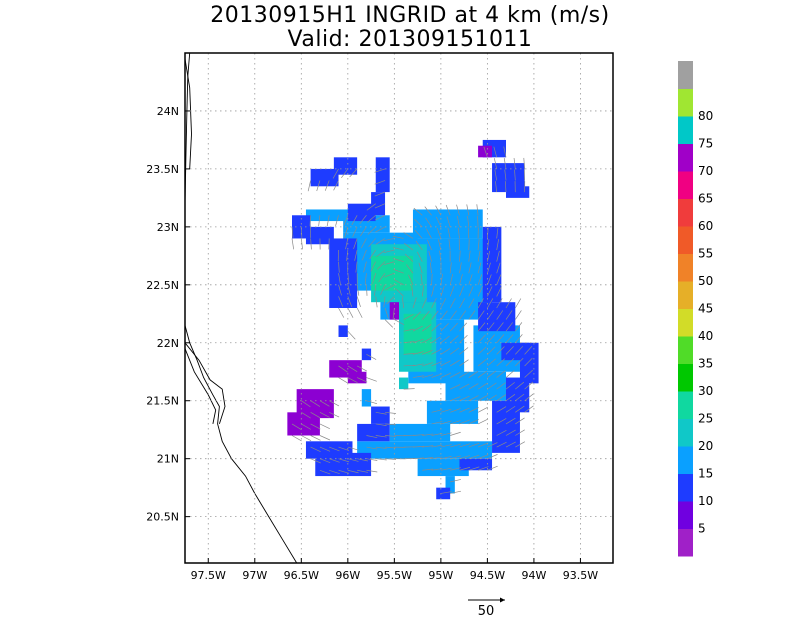 Image resolution: width=800 pixels, height=618 pixels. I want to click on x-tick-label: 95.5W, so click(394, 575).